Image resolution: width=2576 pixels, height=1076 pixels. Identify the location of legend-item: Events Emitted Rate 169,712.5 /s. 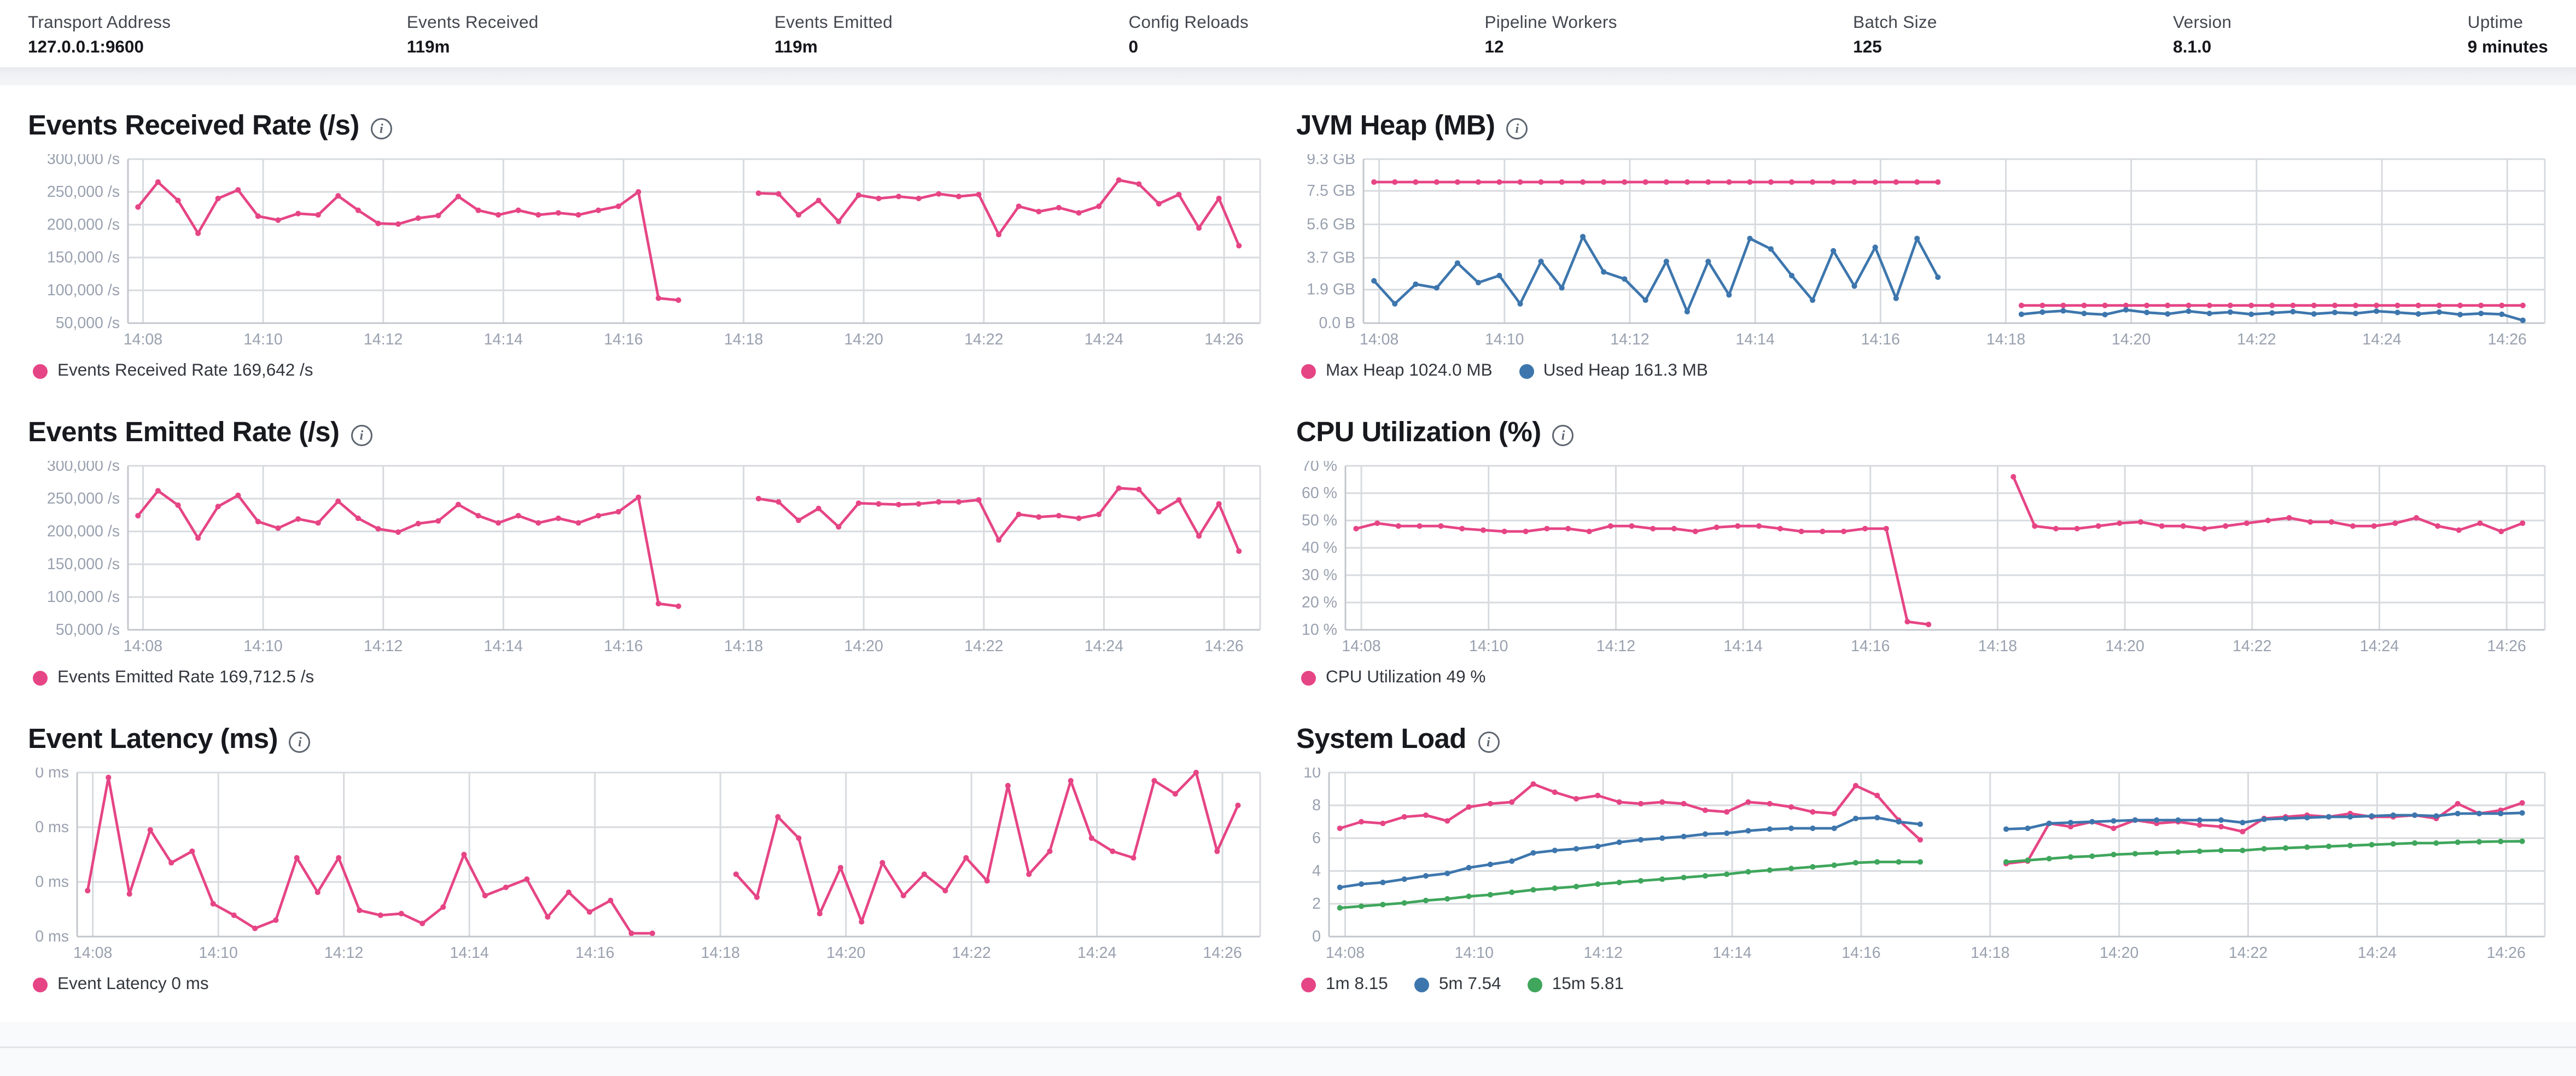
(173, 677).